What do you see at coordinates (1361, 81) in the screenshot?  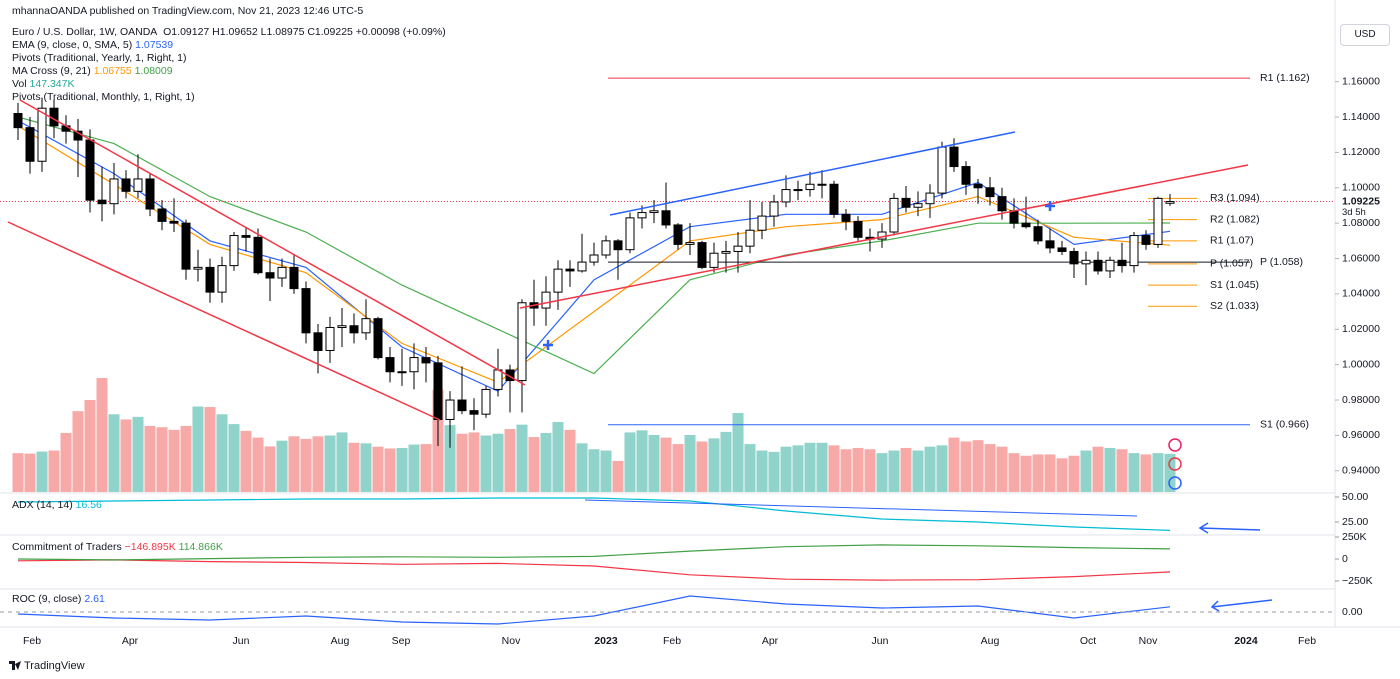 I see `y-tick-label: 1.16000` at bounding box center [1361, 81].